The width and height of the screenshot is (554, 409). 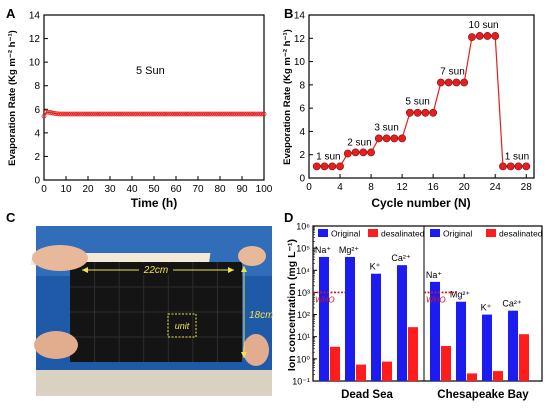 I want to click on chart-a-x-label: Time (h), so click(x=154, y=203).